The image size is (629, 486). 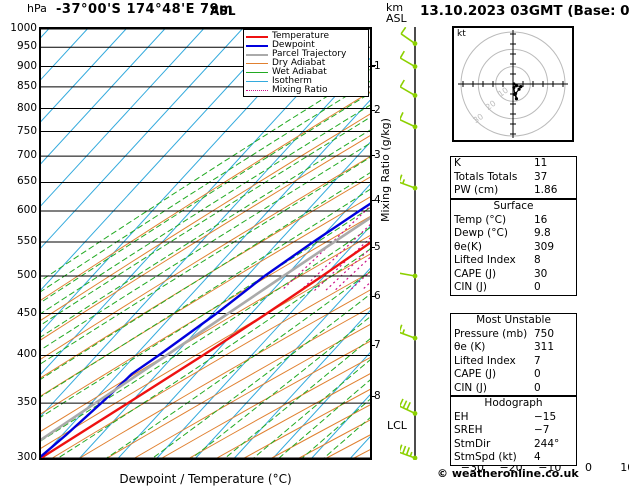 What do you see at coordinates (377, 396) in the screenshot?
I see `height-tick-8: 8` at bounding box center [377, 396].